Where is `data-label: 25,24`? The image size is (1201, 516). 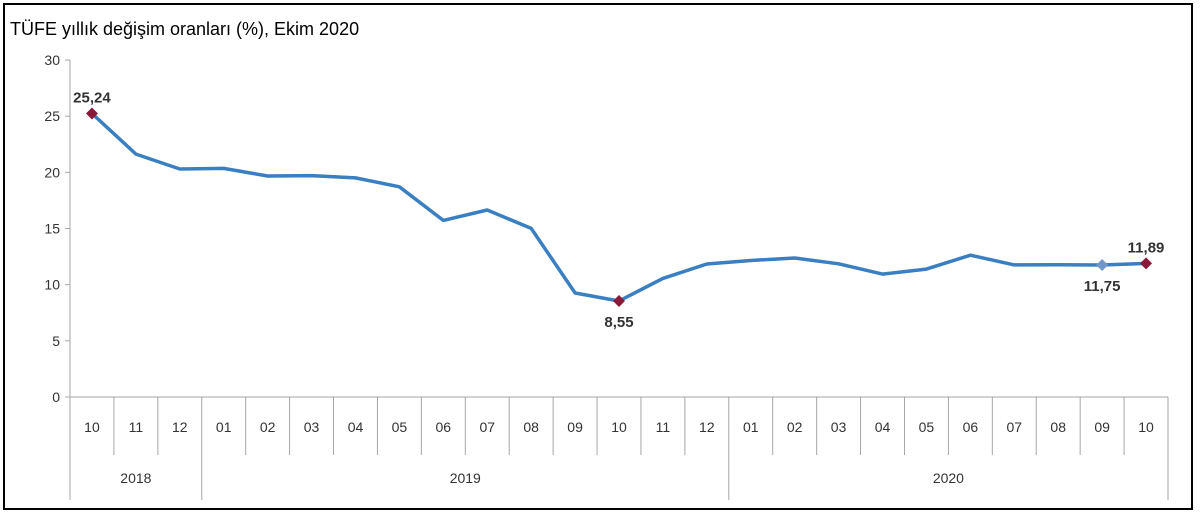
data-label: 25,24 is located at coordinates (92, 97).